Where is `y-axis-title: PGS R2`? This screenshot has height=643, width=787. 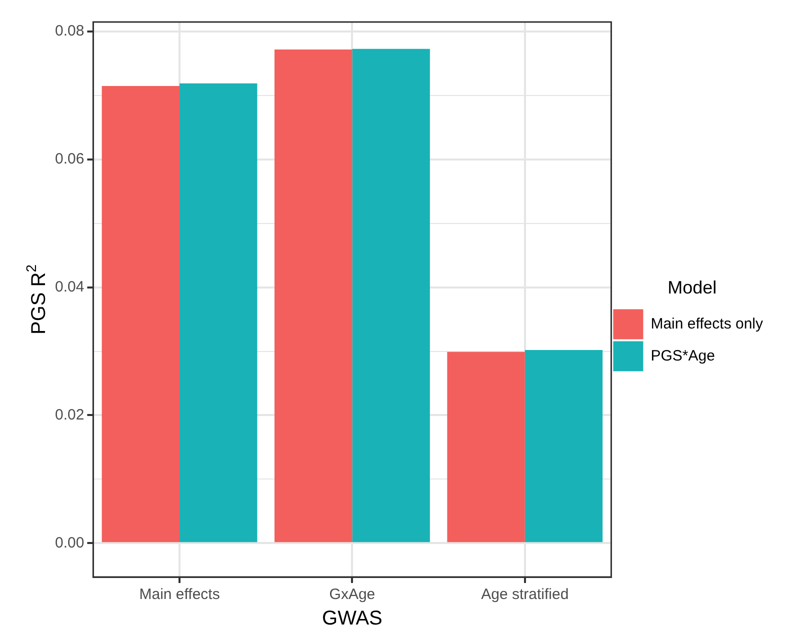 y-axis-title: PGS R2 is located at coordinates (36, 299).